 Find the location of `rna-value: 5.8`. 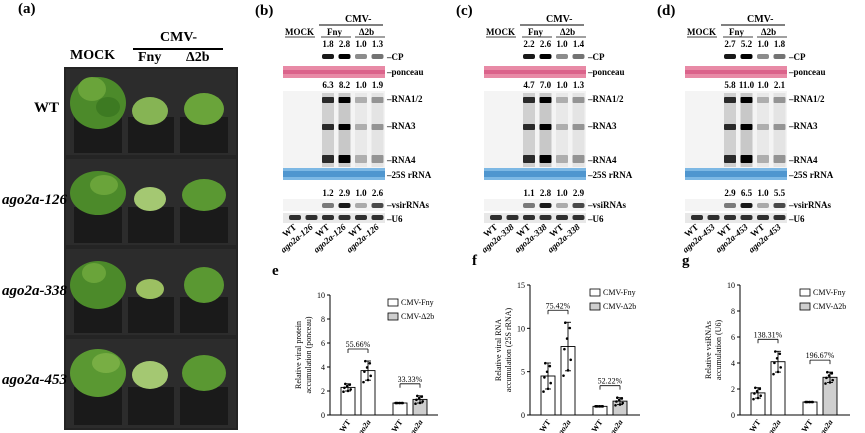

rna-value: 5.8 is located at coordinates (730, 85).